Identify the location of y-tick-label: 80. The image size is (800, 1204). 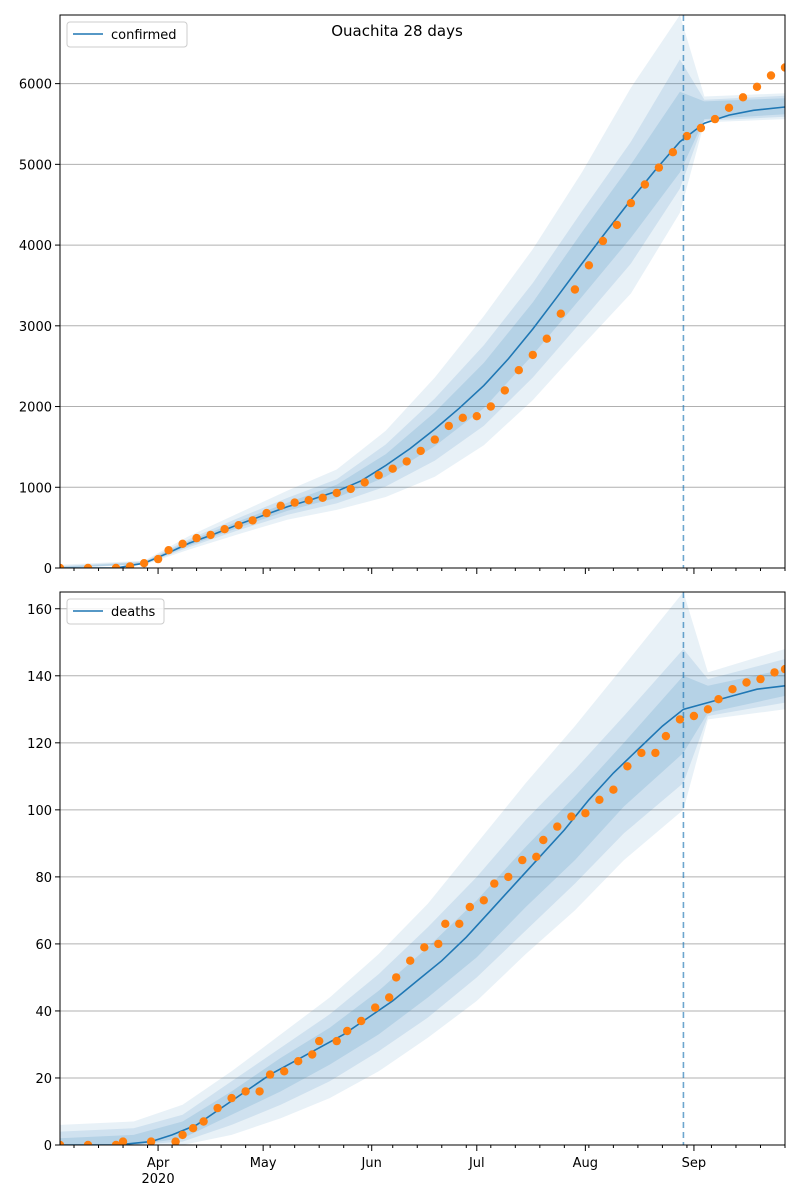
(43, 878).